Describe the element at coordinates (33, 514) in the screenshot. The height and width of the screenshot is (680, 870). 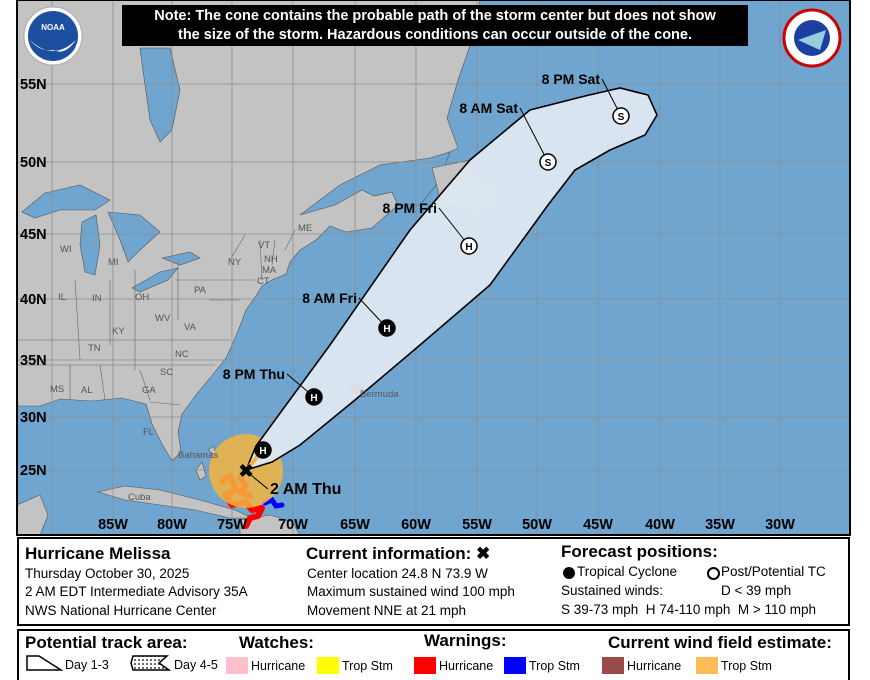
I see `land-yucatan` at that location.